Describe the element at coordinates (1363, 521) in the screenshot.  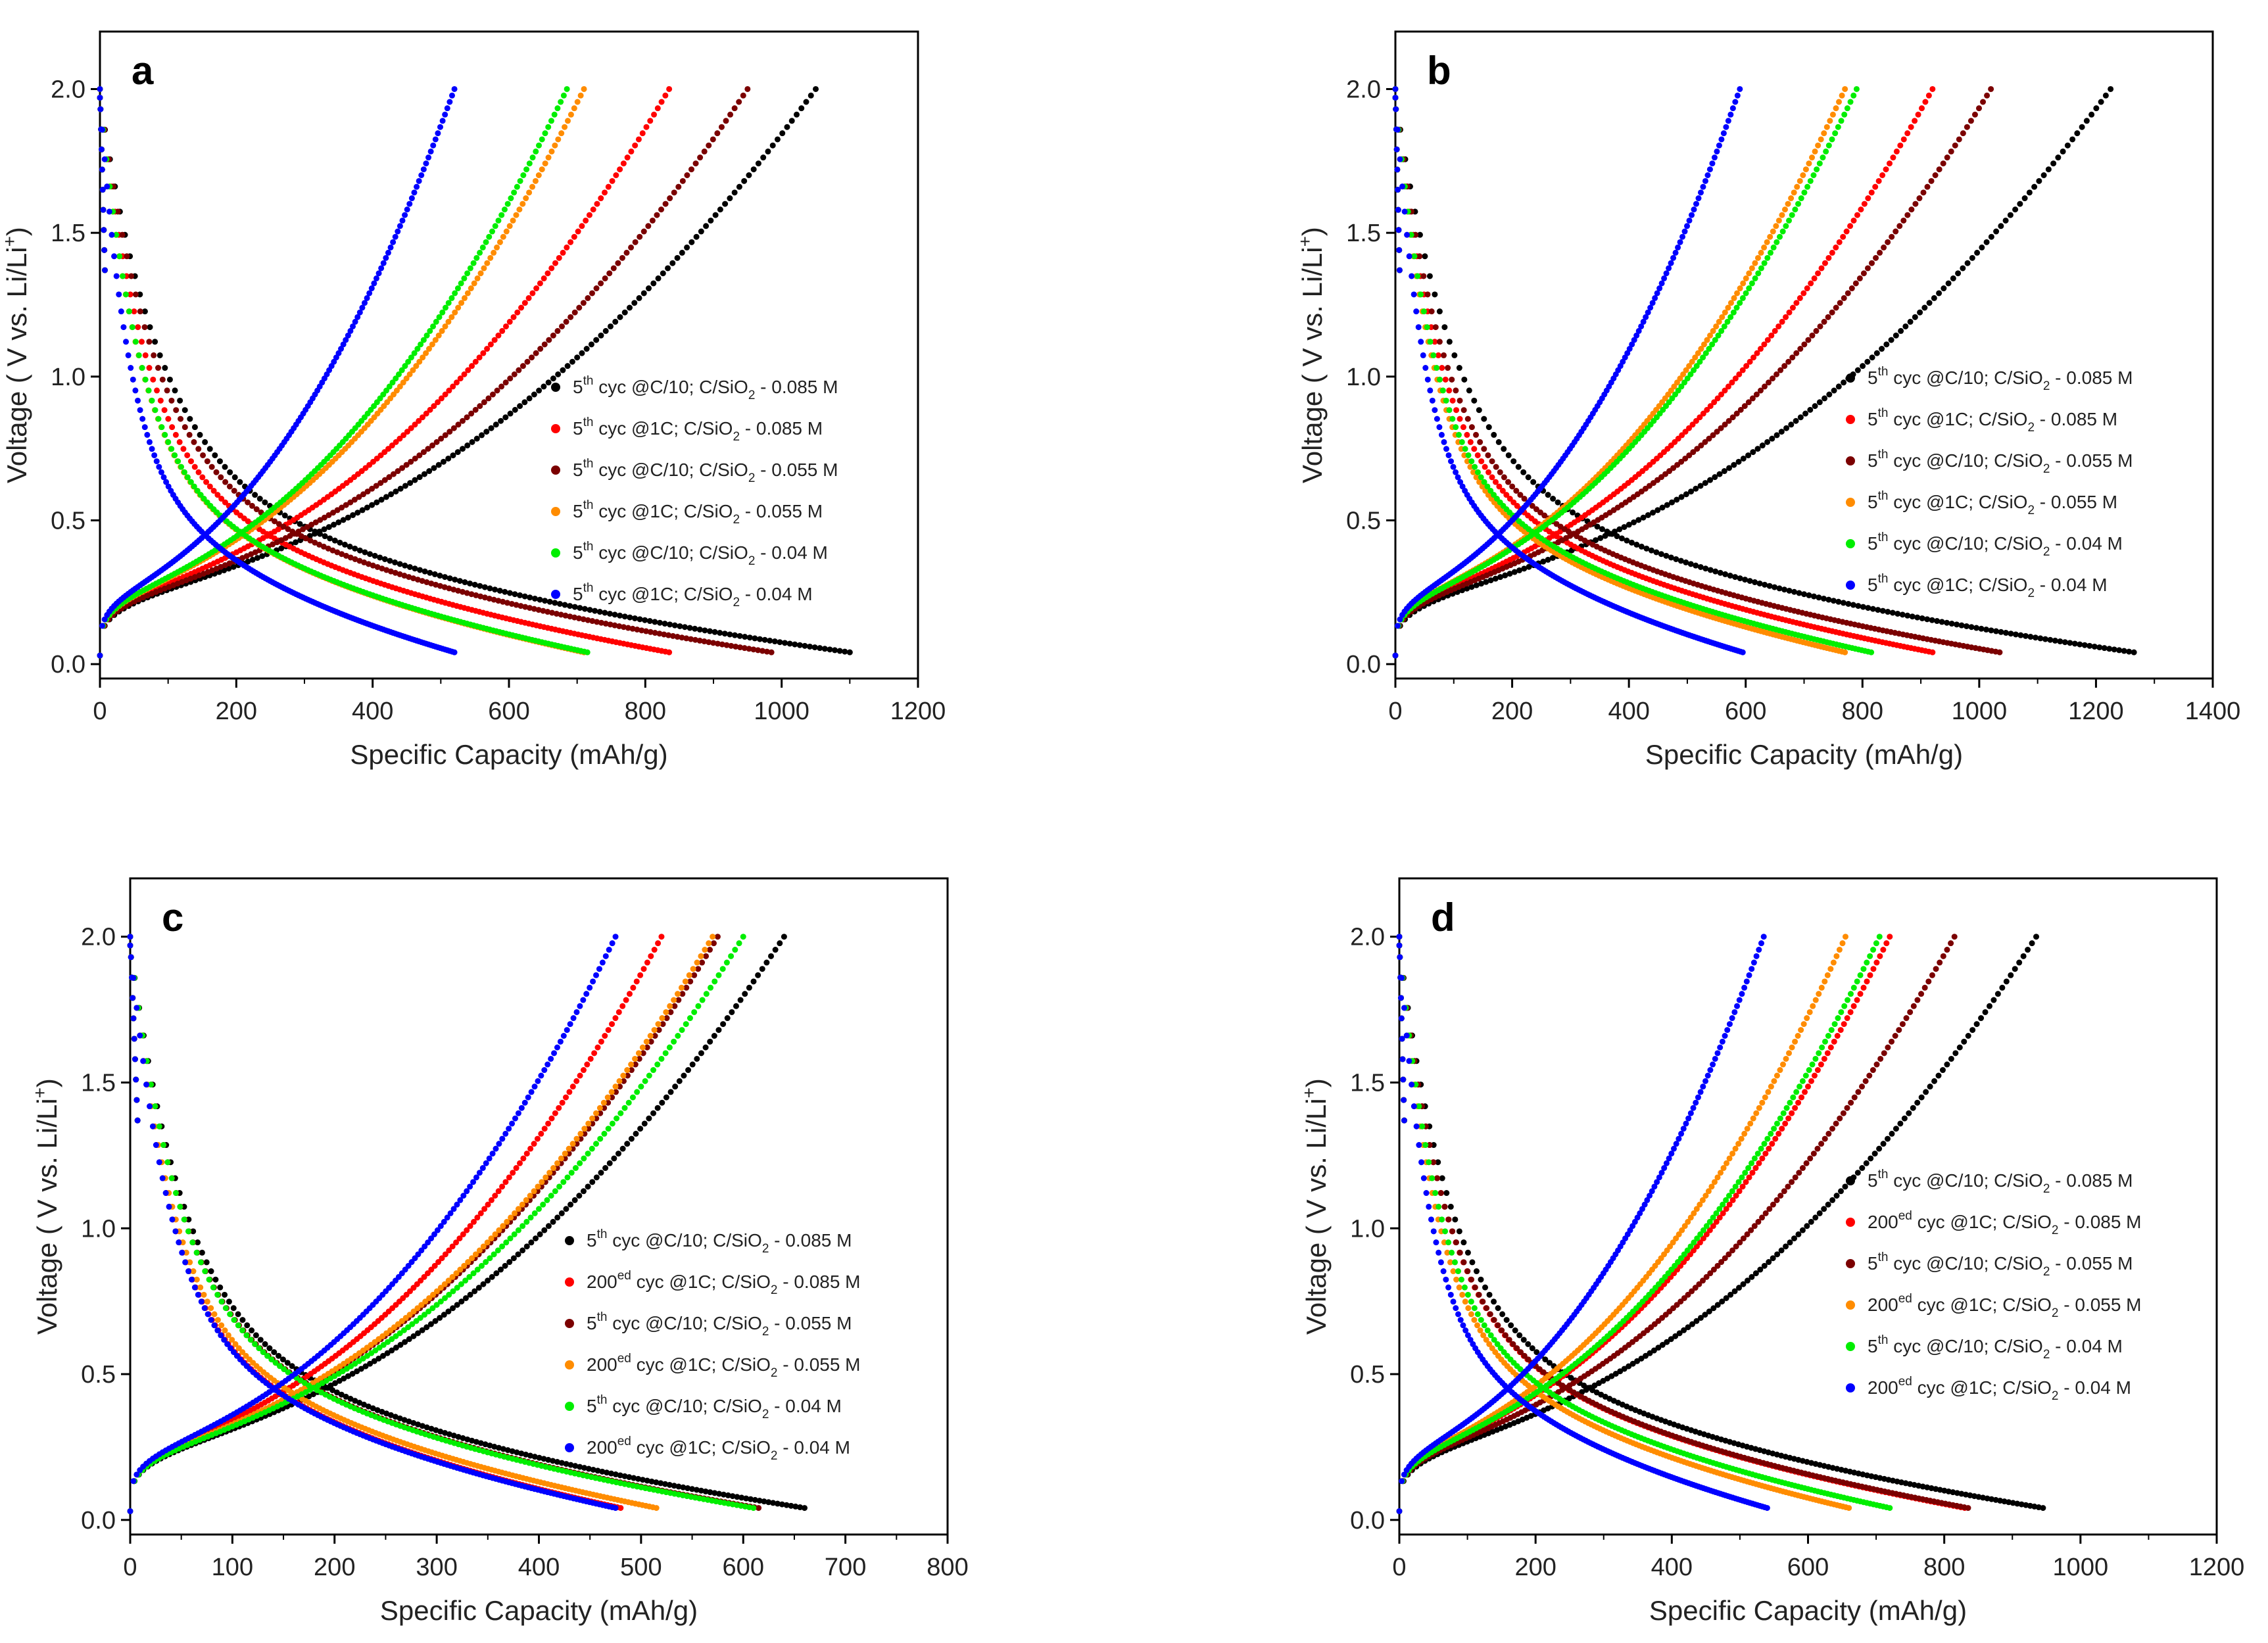
I see `y-tick-label: 0.5` at that location.